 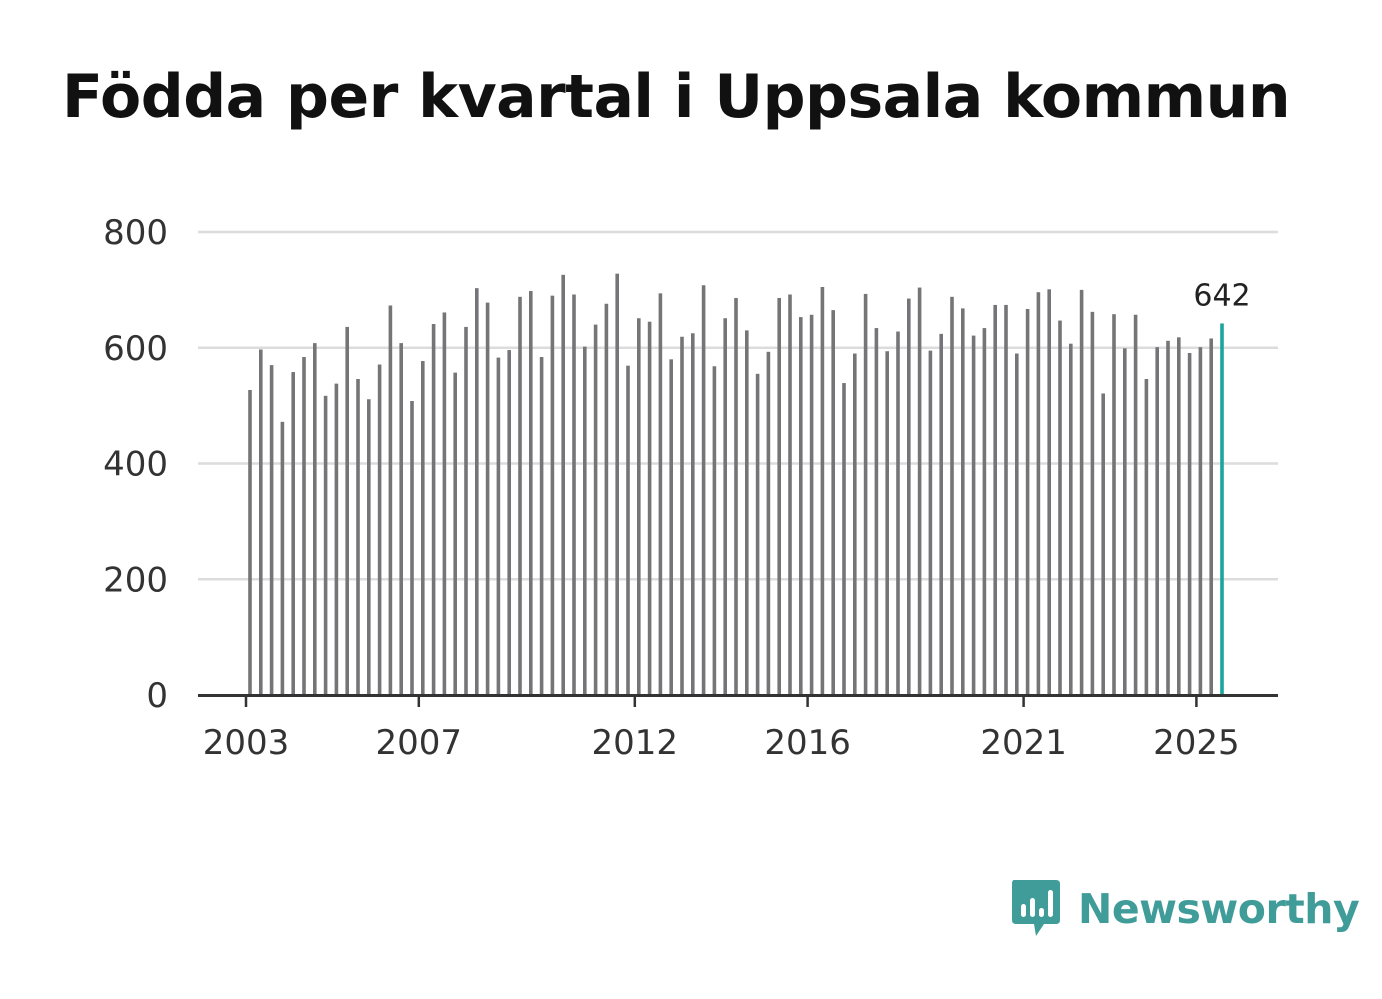 I want to click on bar-2014-q2, so click(x=736, y=496).